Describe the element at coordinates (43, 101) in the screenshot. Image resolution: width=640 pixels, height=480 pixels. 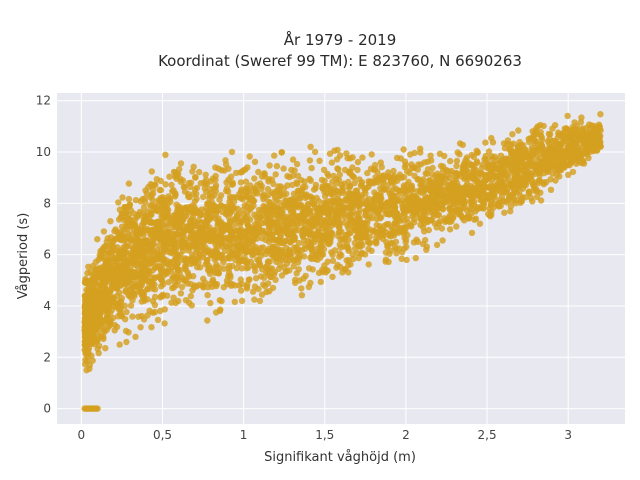
I see `y-tick-label: 12` at that location.